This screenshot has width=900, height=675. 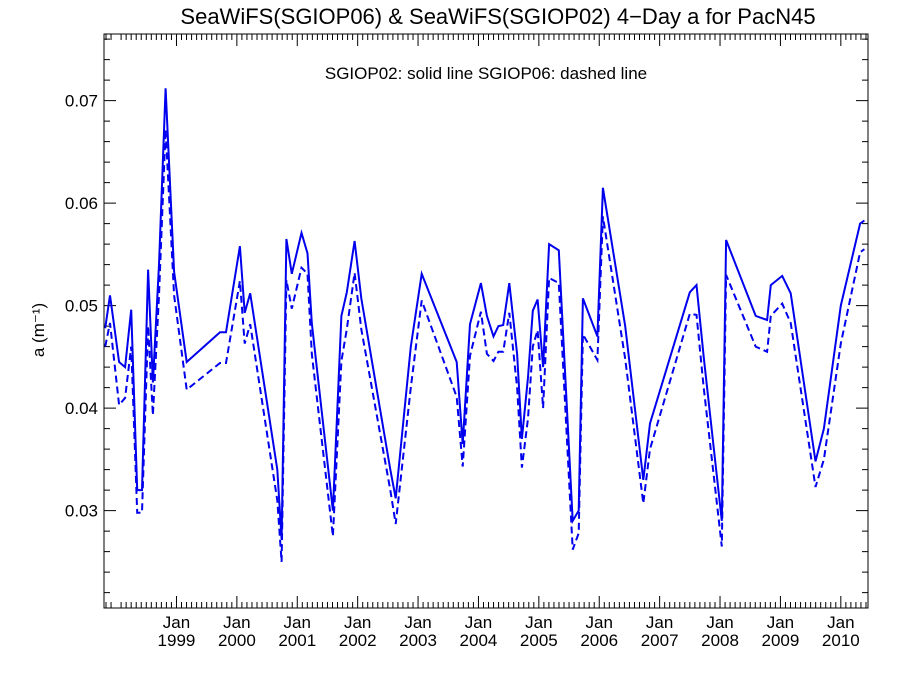 I want to click on x-tick-year: 2006, so click(x=599, y=640).